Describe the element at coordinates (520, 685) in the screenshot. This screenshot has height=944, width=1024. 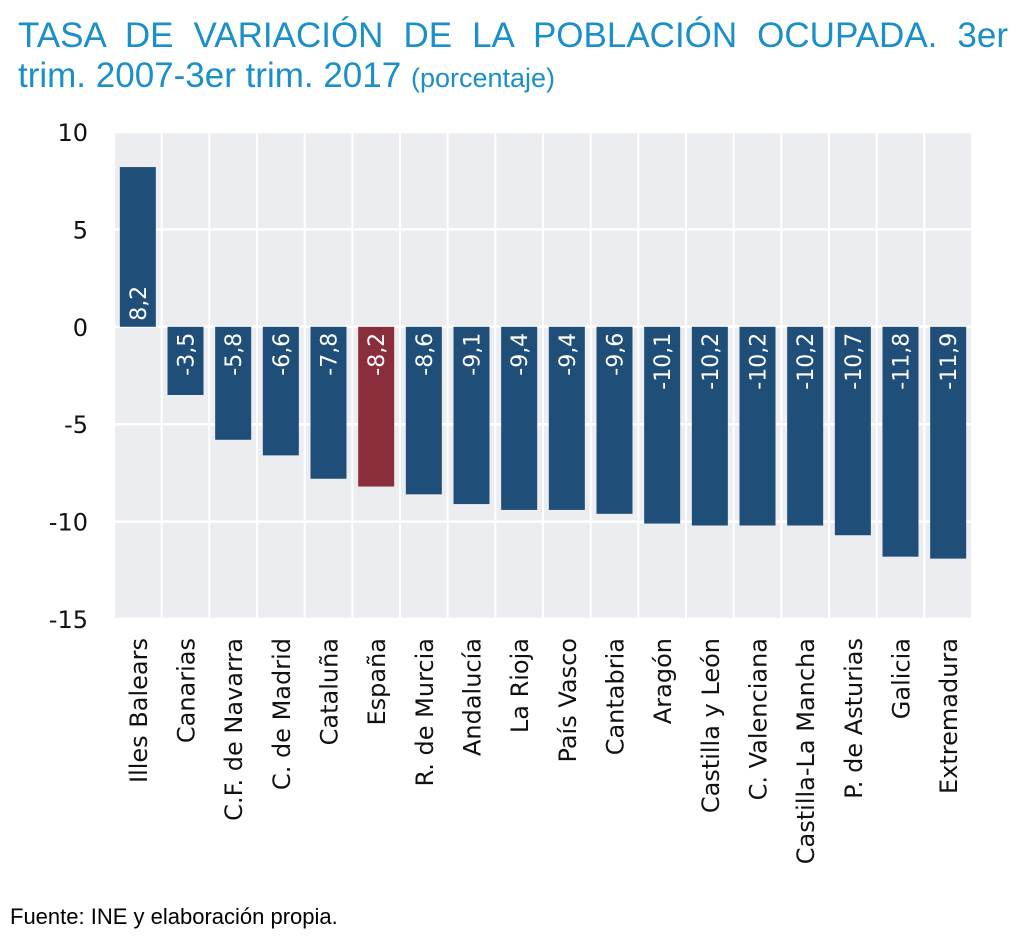
I see `x-tick-label: La Rioja` at that location.